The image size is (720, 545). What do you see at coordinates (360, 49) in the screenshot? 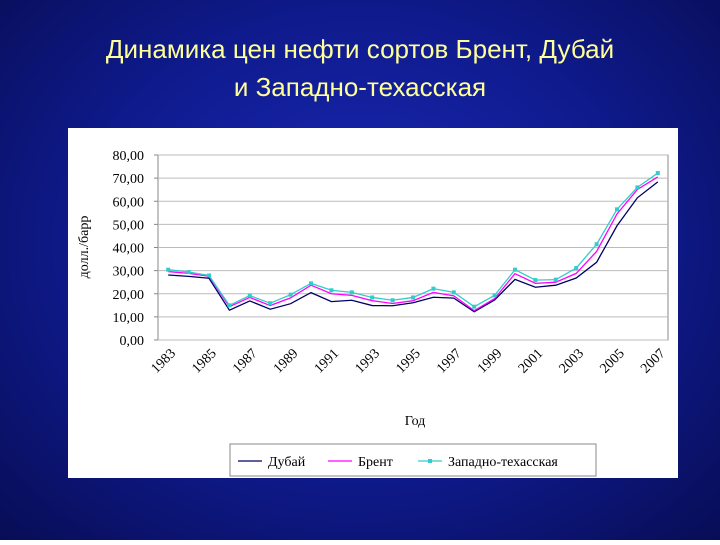
I see `title-line: Динамика цен нефти сортов Брент, Дубай` at bounding box center [360, 49].